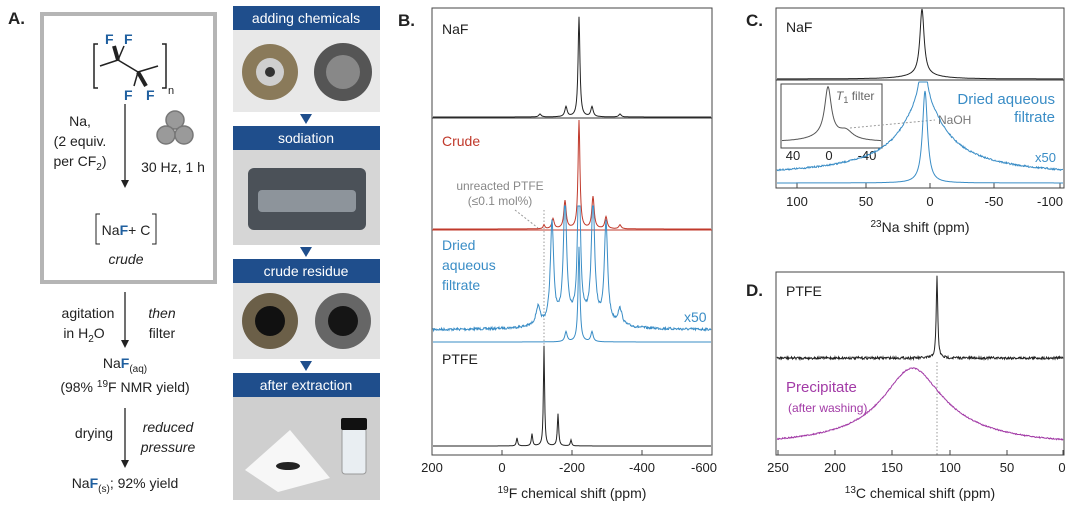  What do you see at coordinates (94, 433) in the screenshot?
I see `step: drying` at bounding box center [94, 433].